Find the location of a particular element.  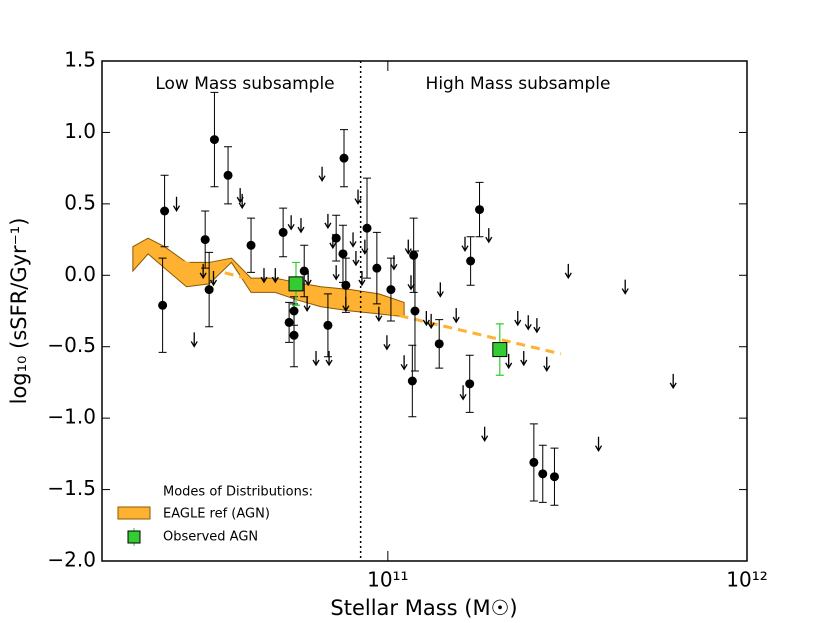

y-tick-label: 1.5 is located at coordinates (80, 60).